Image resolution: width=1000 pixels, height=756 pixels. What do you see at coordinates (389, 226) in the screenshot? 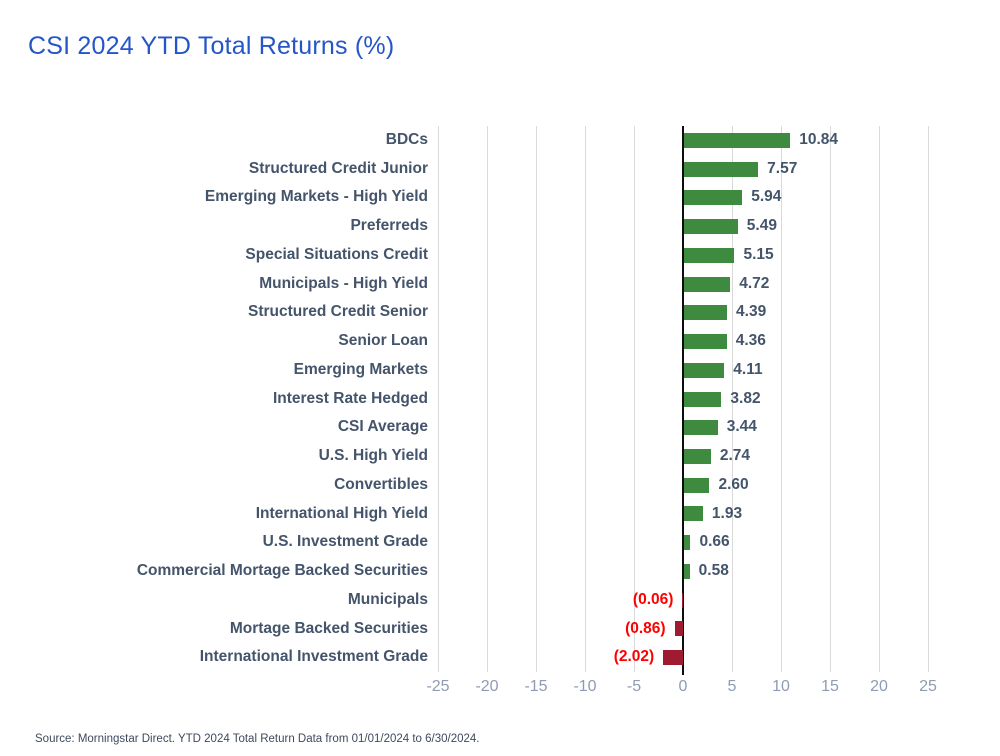
I see `category-label: Preferreds` at bounding box center [389, 226].